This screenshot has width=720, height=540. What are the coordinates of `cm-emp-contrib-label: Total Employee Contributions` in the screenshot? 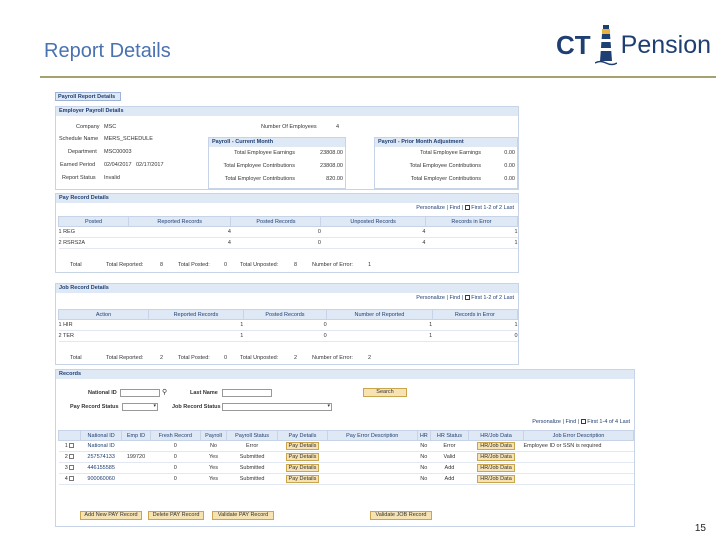 It's located at (259, 166).